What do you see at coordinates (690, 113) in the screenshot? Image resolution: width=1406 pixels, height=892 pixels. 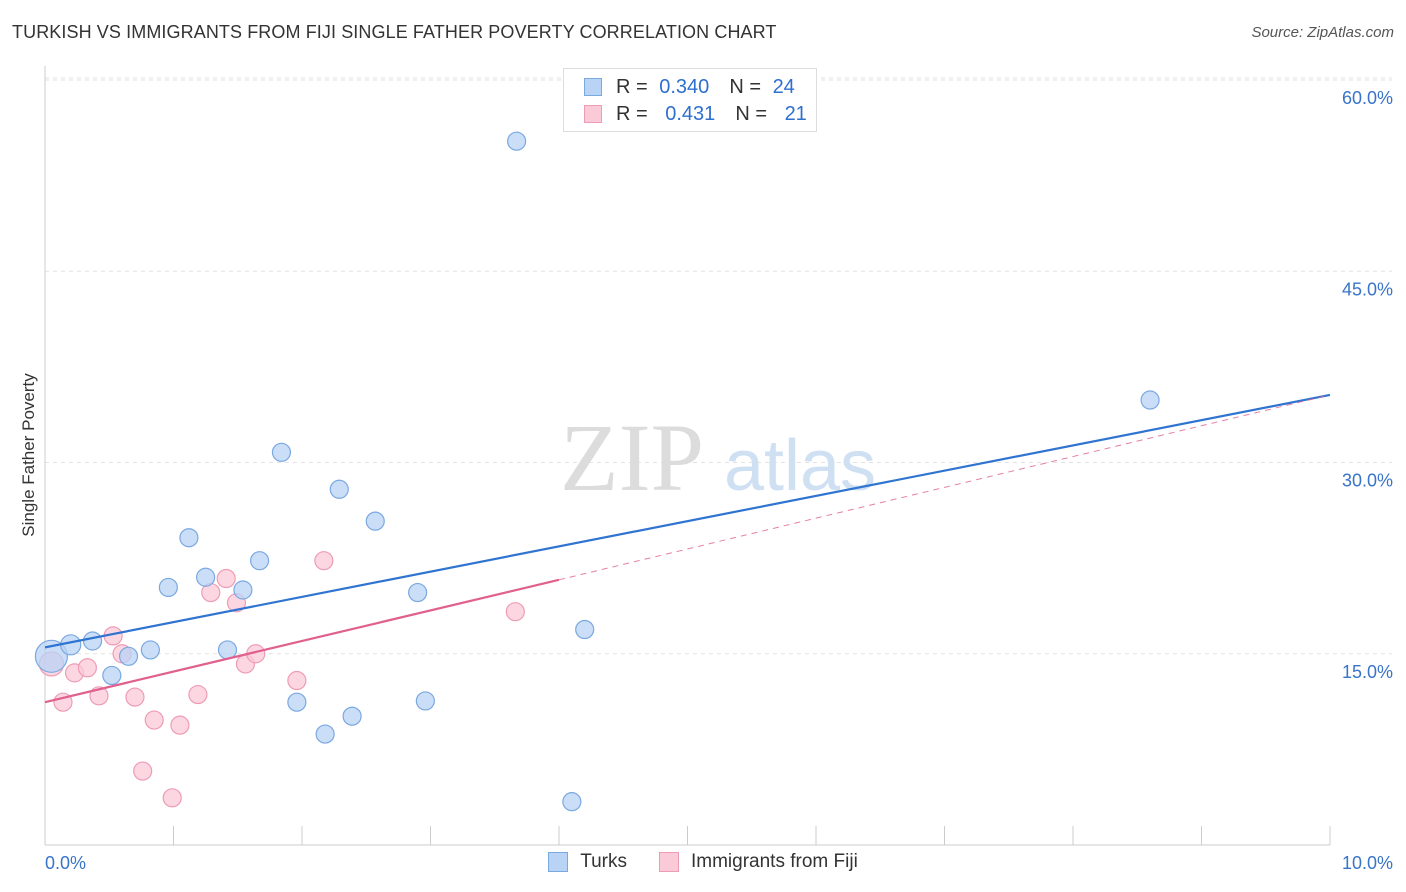 I see `fiji-r-value: 0.431` at bounding box center [690, 113].